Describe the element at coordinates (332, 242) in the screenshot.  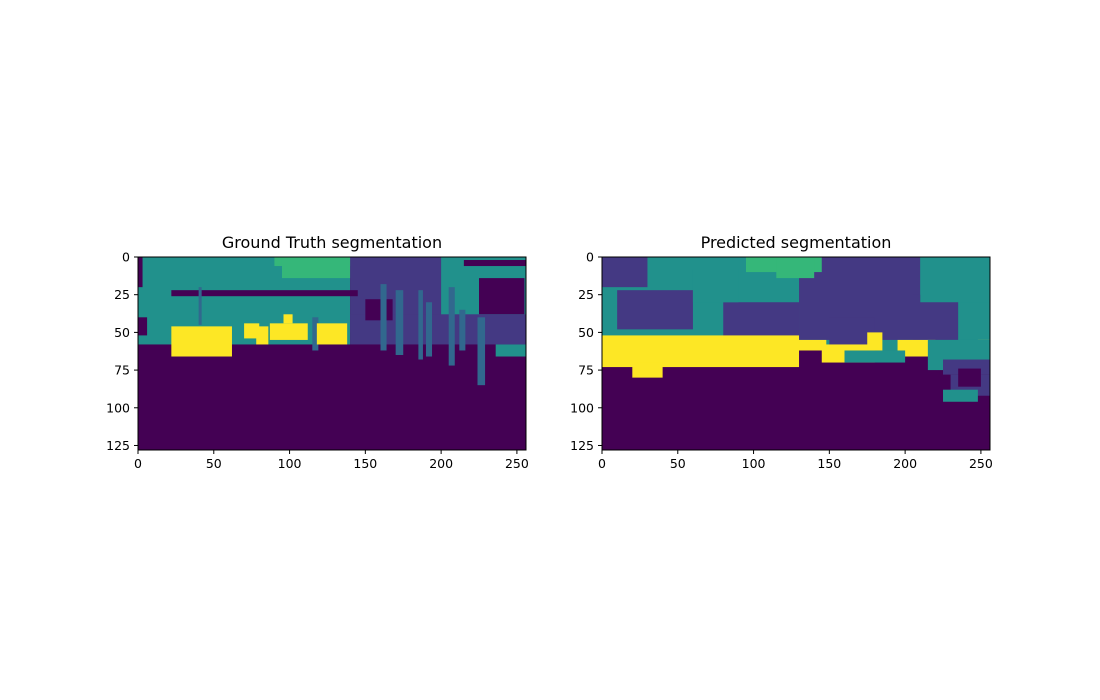
I see `panel-title: Ground Truth segmentation` at that location.